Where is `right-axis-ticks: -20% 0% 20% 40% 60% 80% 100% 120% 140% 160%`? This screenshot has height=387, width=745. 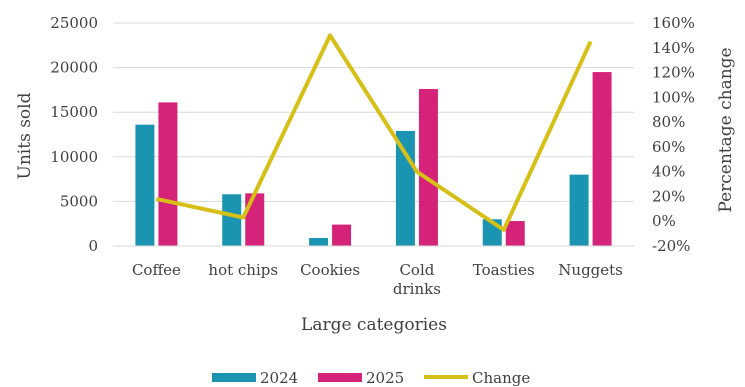
right-axis-ticks: -20% 0% 20% 40% 60% 80% 100% 120% 140% 160% is located at coordinates (673, 134).